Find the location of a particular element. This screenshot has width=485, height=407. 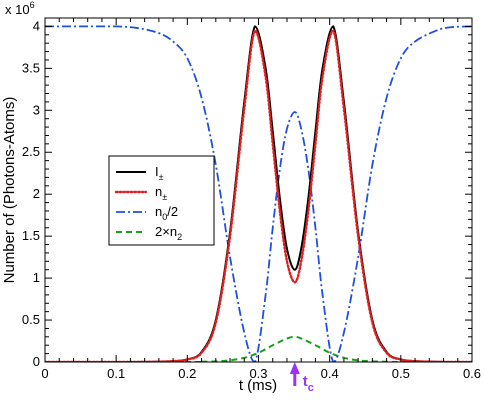

x-tick-label: 0.6 is located at coordinates (472, 373).